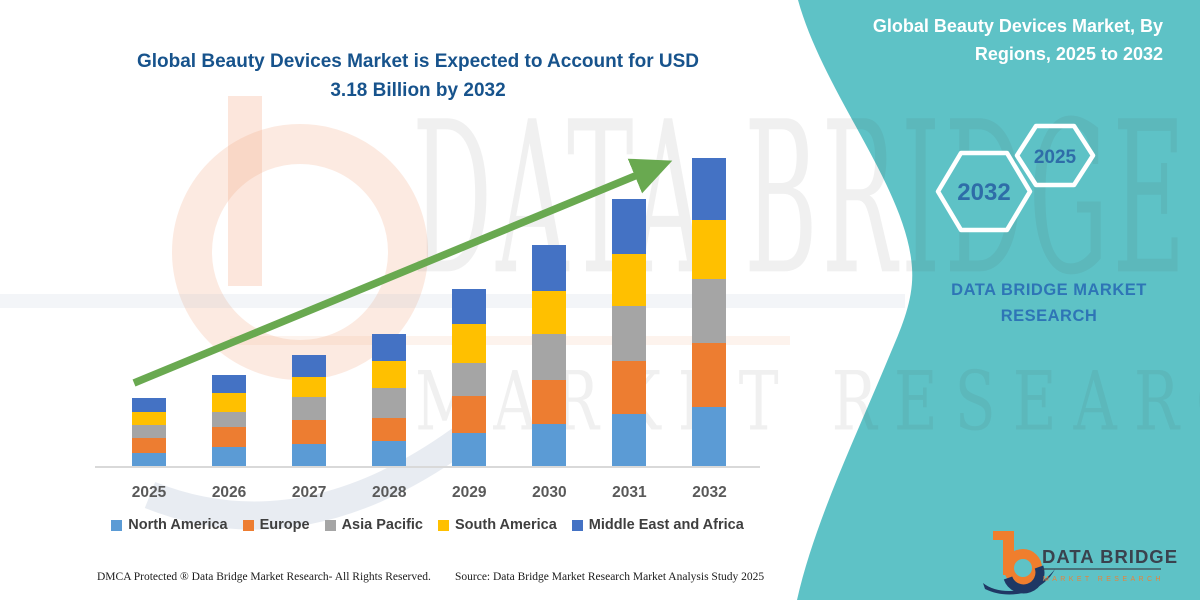 The width and height of the screenshot is (1200, 600). What do you see at coordinates (389, 374) in the screenshot?
I see `bar-segment-2028-south-america` at bounding box center [389, 374].